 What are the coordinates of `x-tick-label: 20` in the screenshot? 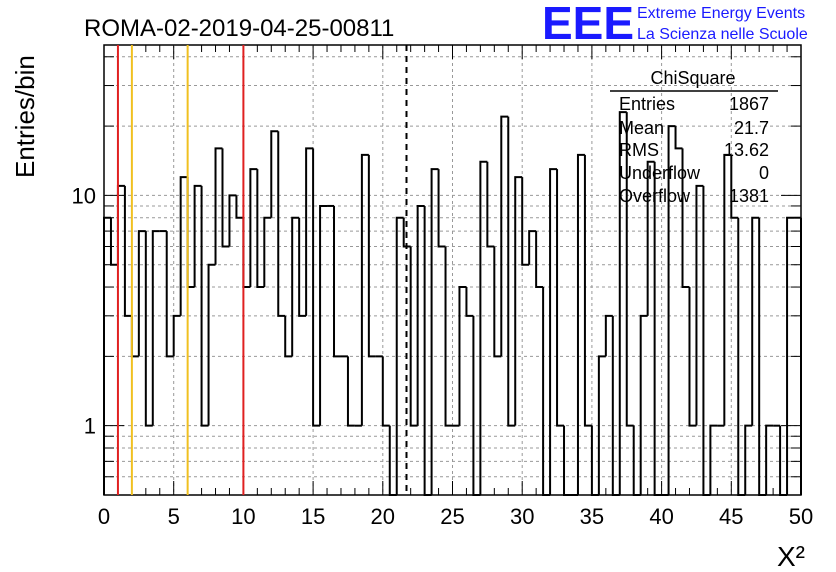 It's located at (383, 516).